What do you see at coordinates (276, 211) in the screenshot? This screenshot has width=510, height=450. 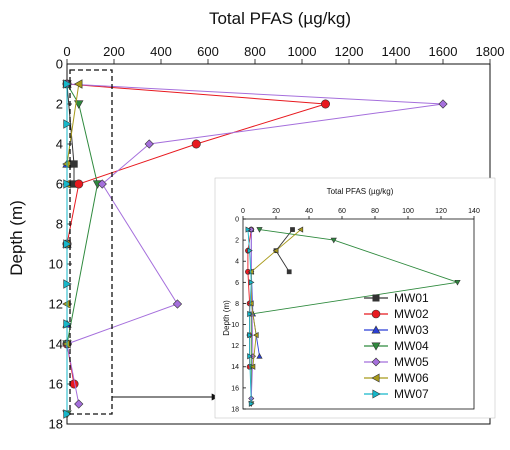 I see `inset-x-tick-label: 20` at bounding box center [276, 211].